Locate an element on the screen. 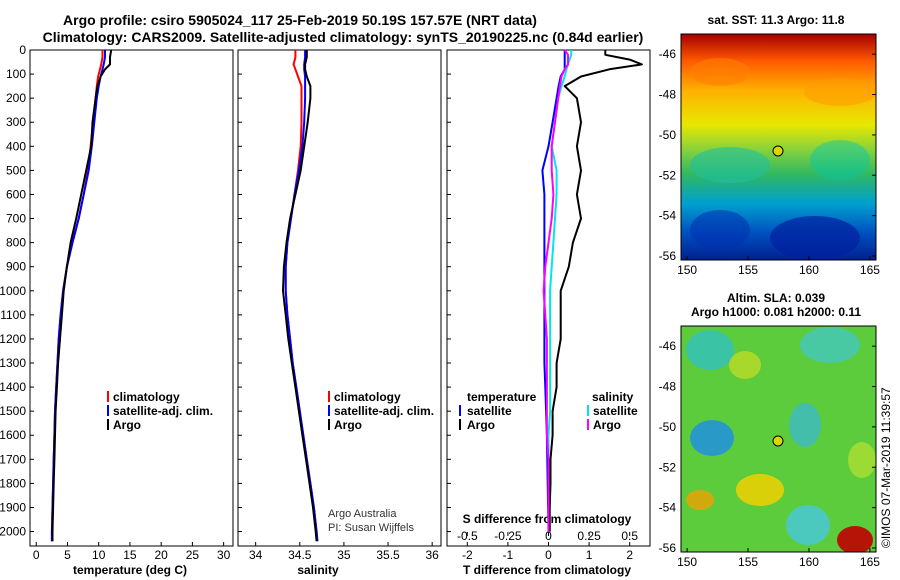 The image size is (900, 580). credit-program: Argo Australia is located at coordinates (362, 514).